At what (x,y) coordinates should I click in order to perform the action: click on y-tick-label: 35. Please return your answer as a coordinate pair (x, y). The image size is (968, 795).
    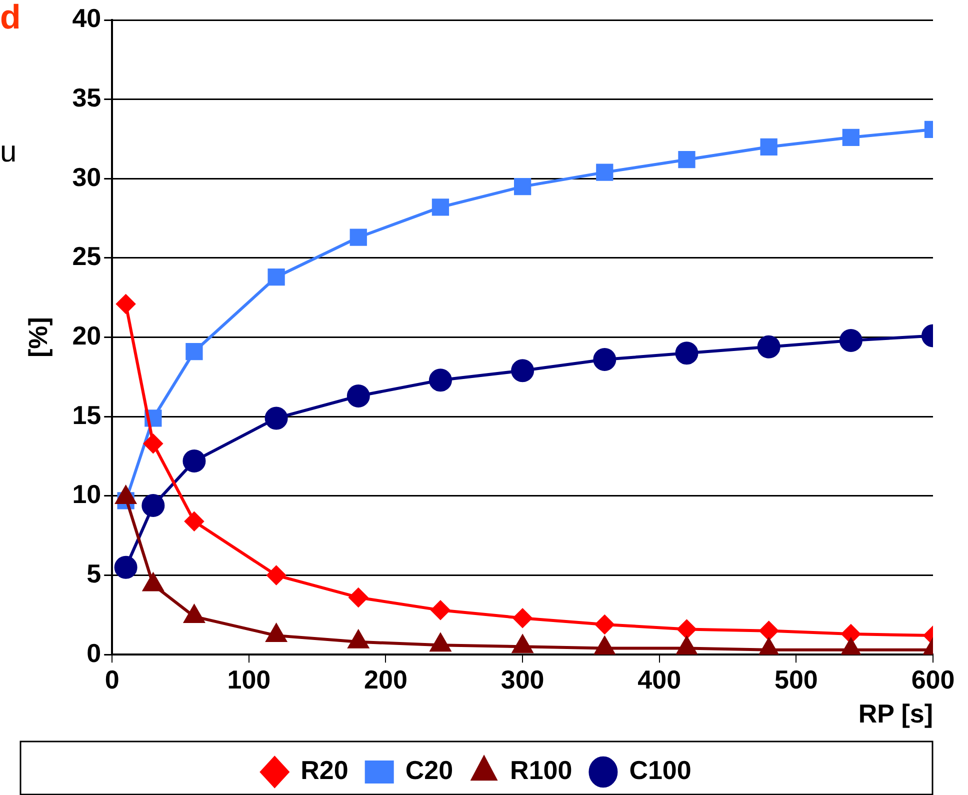
    Looking at the image, I should click on (87, 97).